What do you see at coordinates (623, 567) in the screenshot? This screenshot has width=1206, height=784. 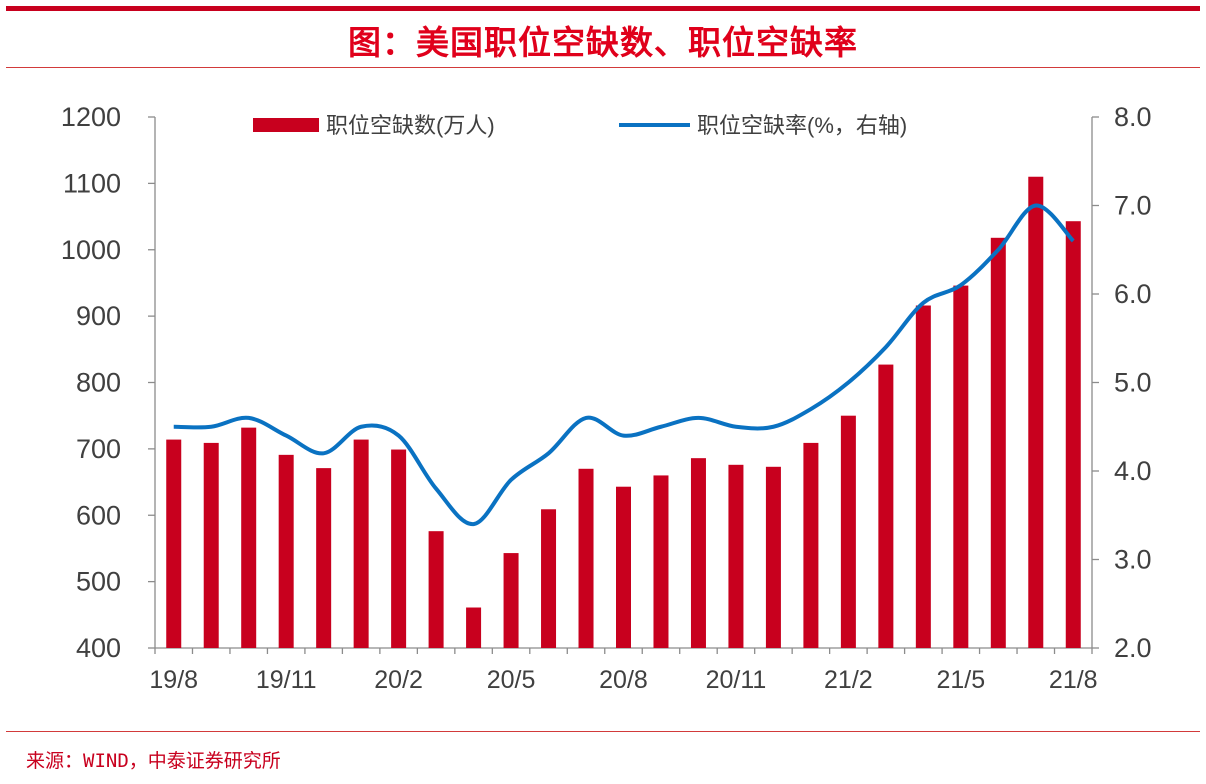 I see `bar-20/8` at bounding box center [623, 567].